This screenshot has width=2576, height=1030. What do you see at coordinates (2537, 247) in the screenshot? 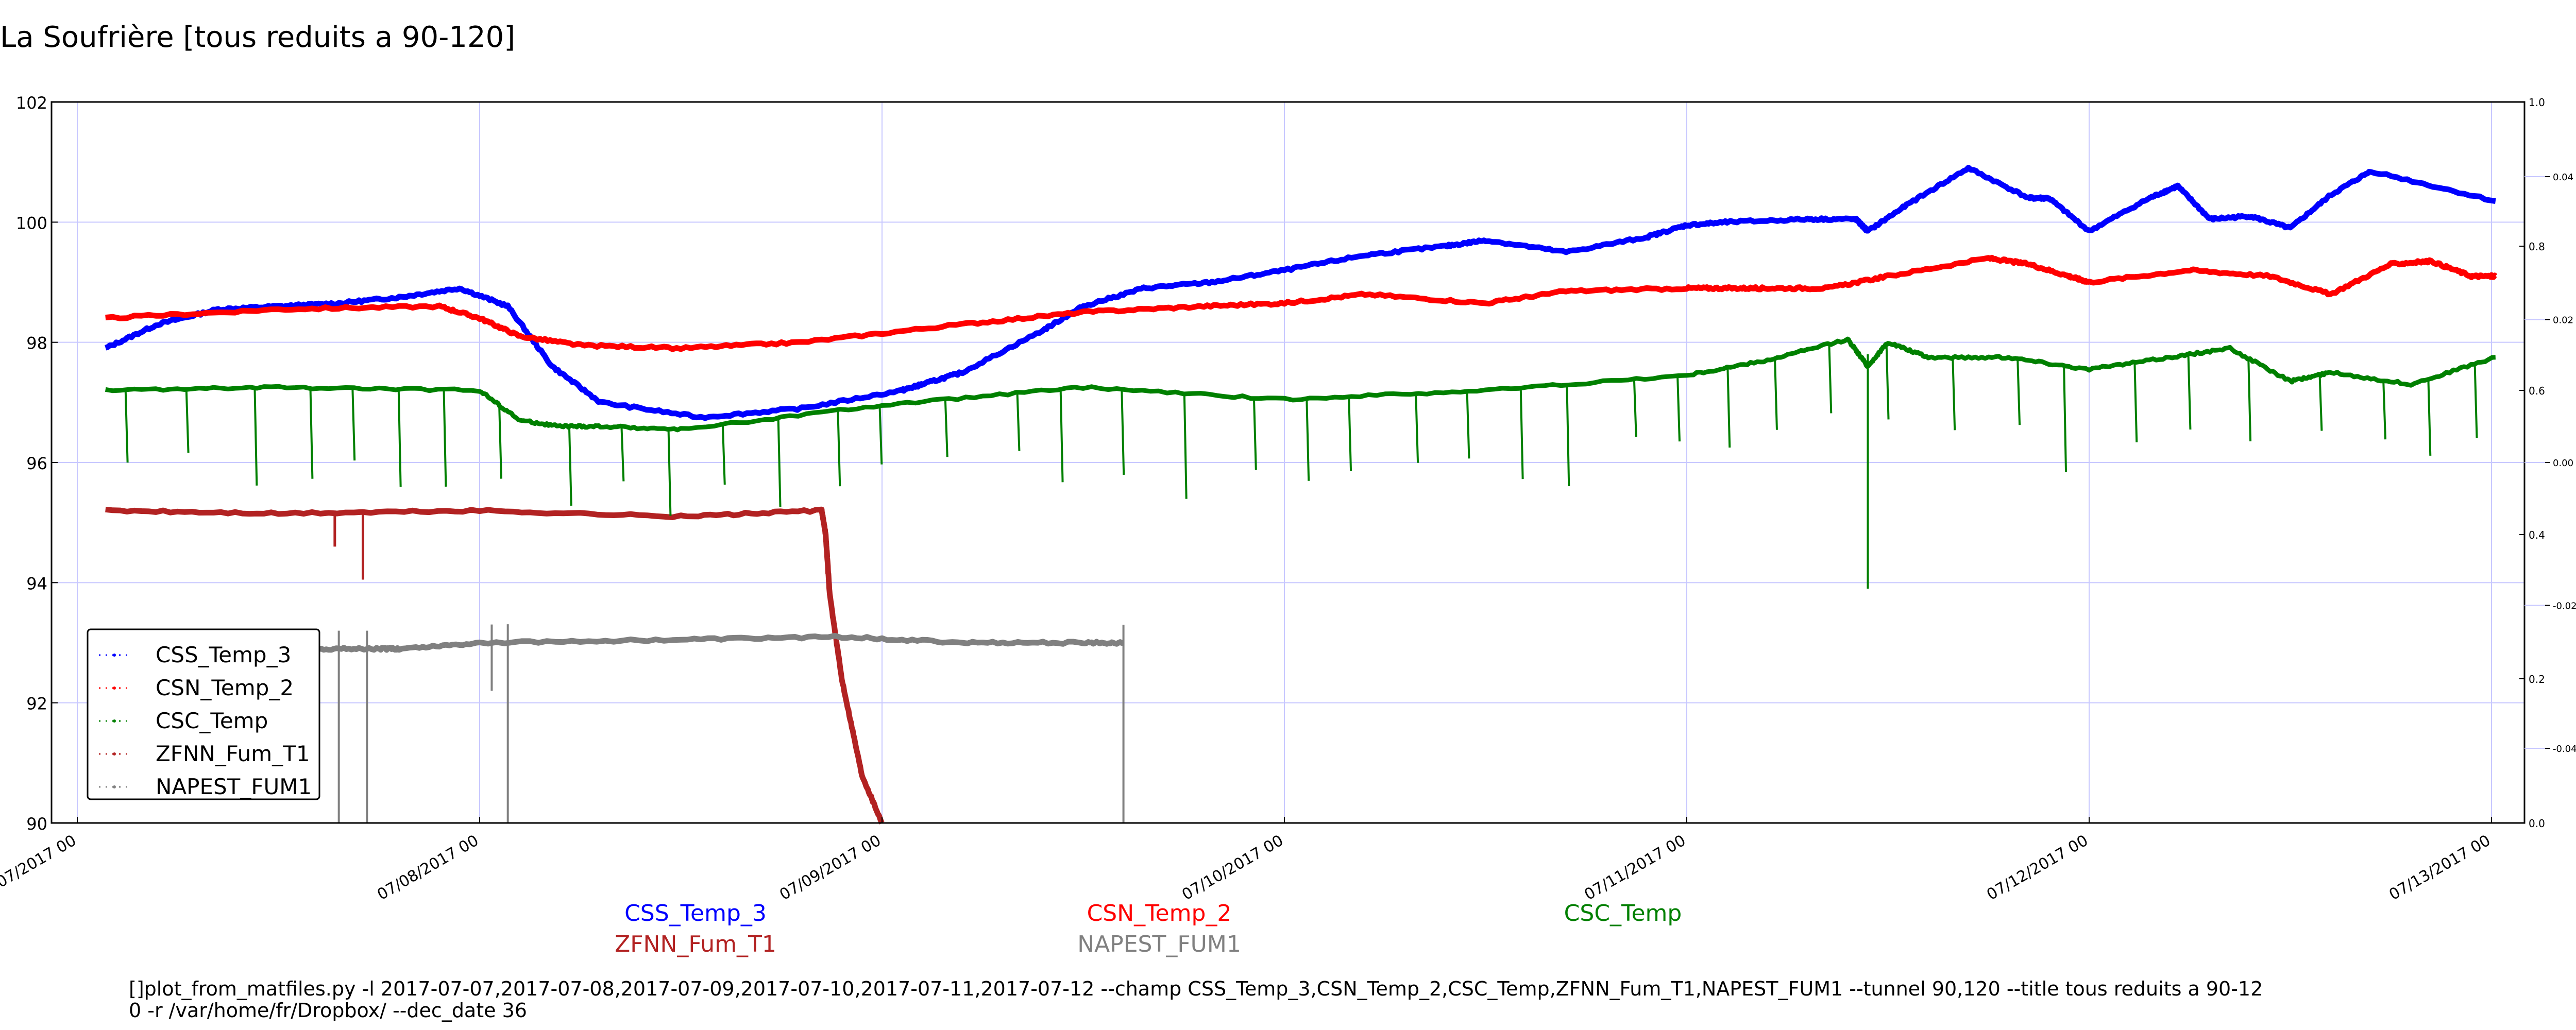
I see `right-tick-label: 0.8` at bounding box center [2537, 247].